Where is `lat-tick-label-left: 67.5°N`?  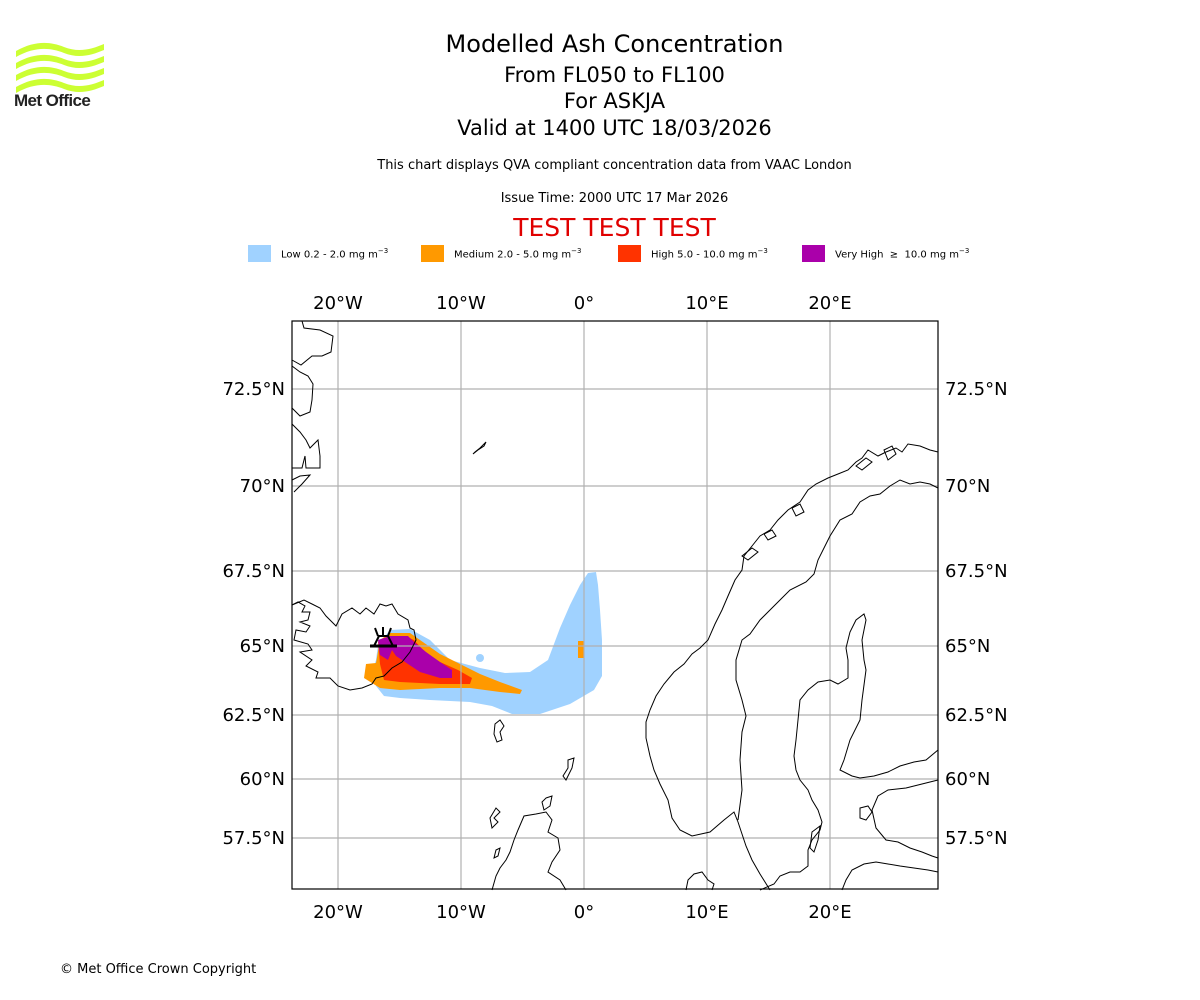 lat-tick-label-left: 67.5°N is located at coordinates (253, 571).